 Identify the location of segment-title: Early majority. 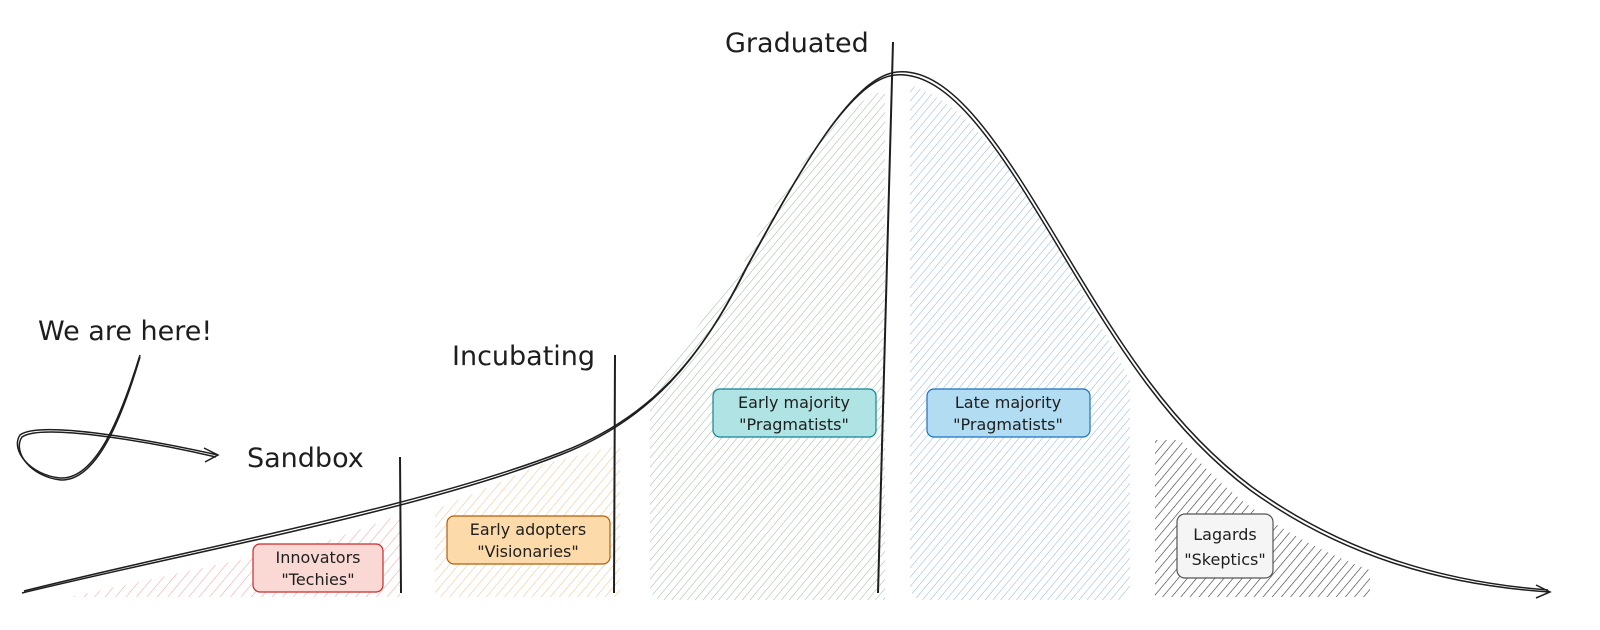
(794, 402).